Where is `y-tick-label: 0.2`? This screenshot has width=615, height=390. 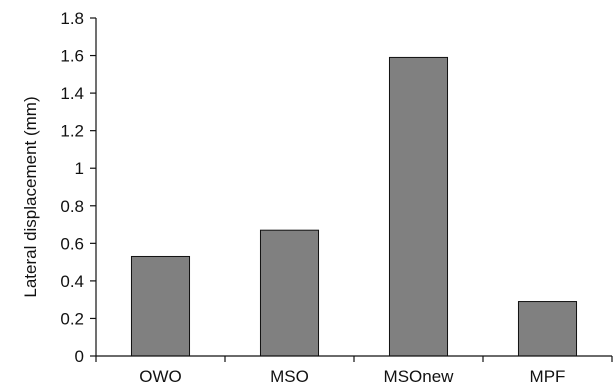 y-tick-label: 0.2 is located at coordinates (72, 318).